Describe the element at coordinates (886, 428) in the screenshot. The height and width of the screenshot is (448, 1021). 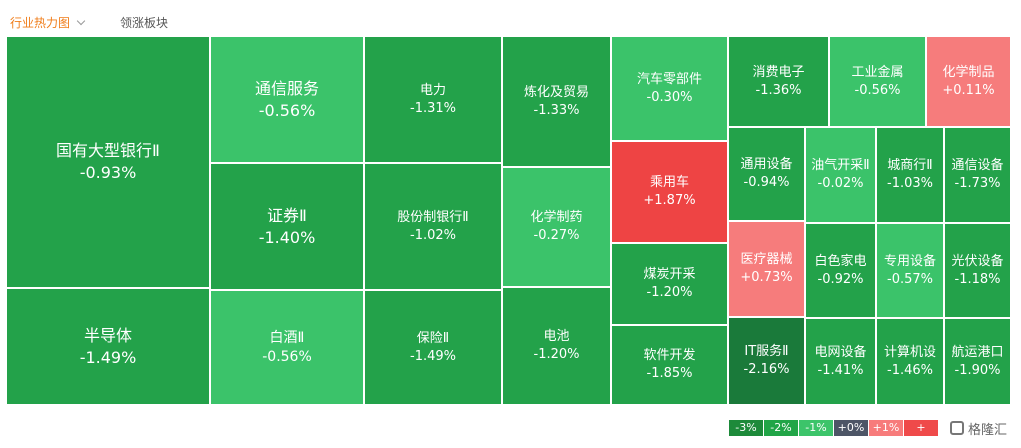
I see `legend-swatch: +1%` at that location.